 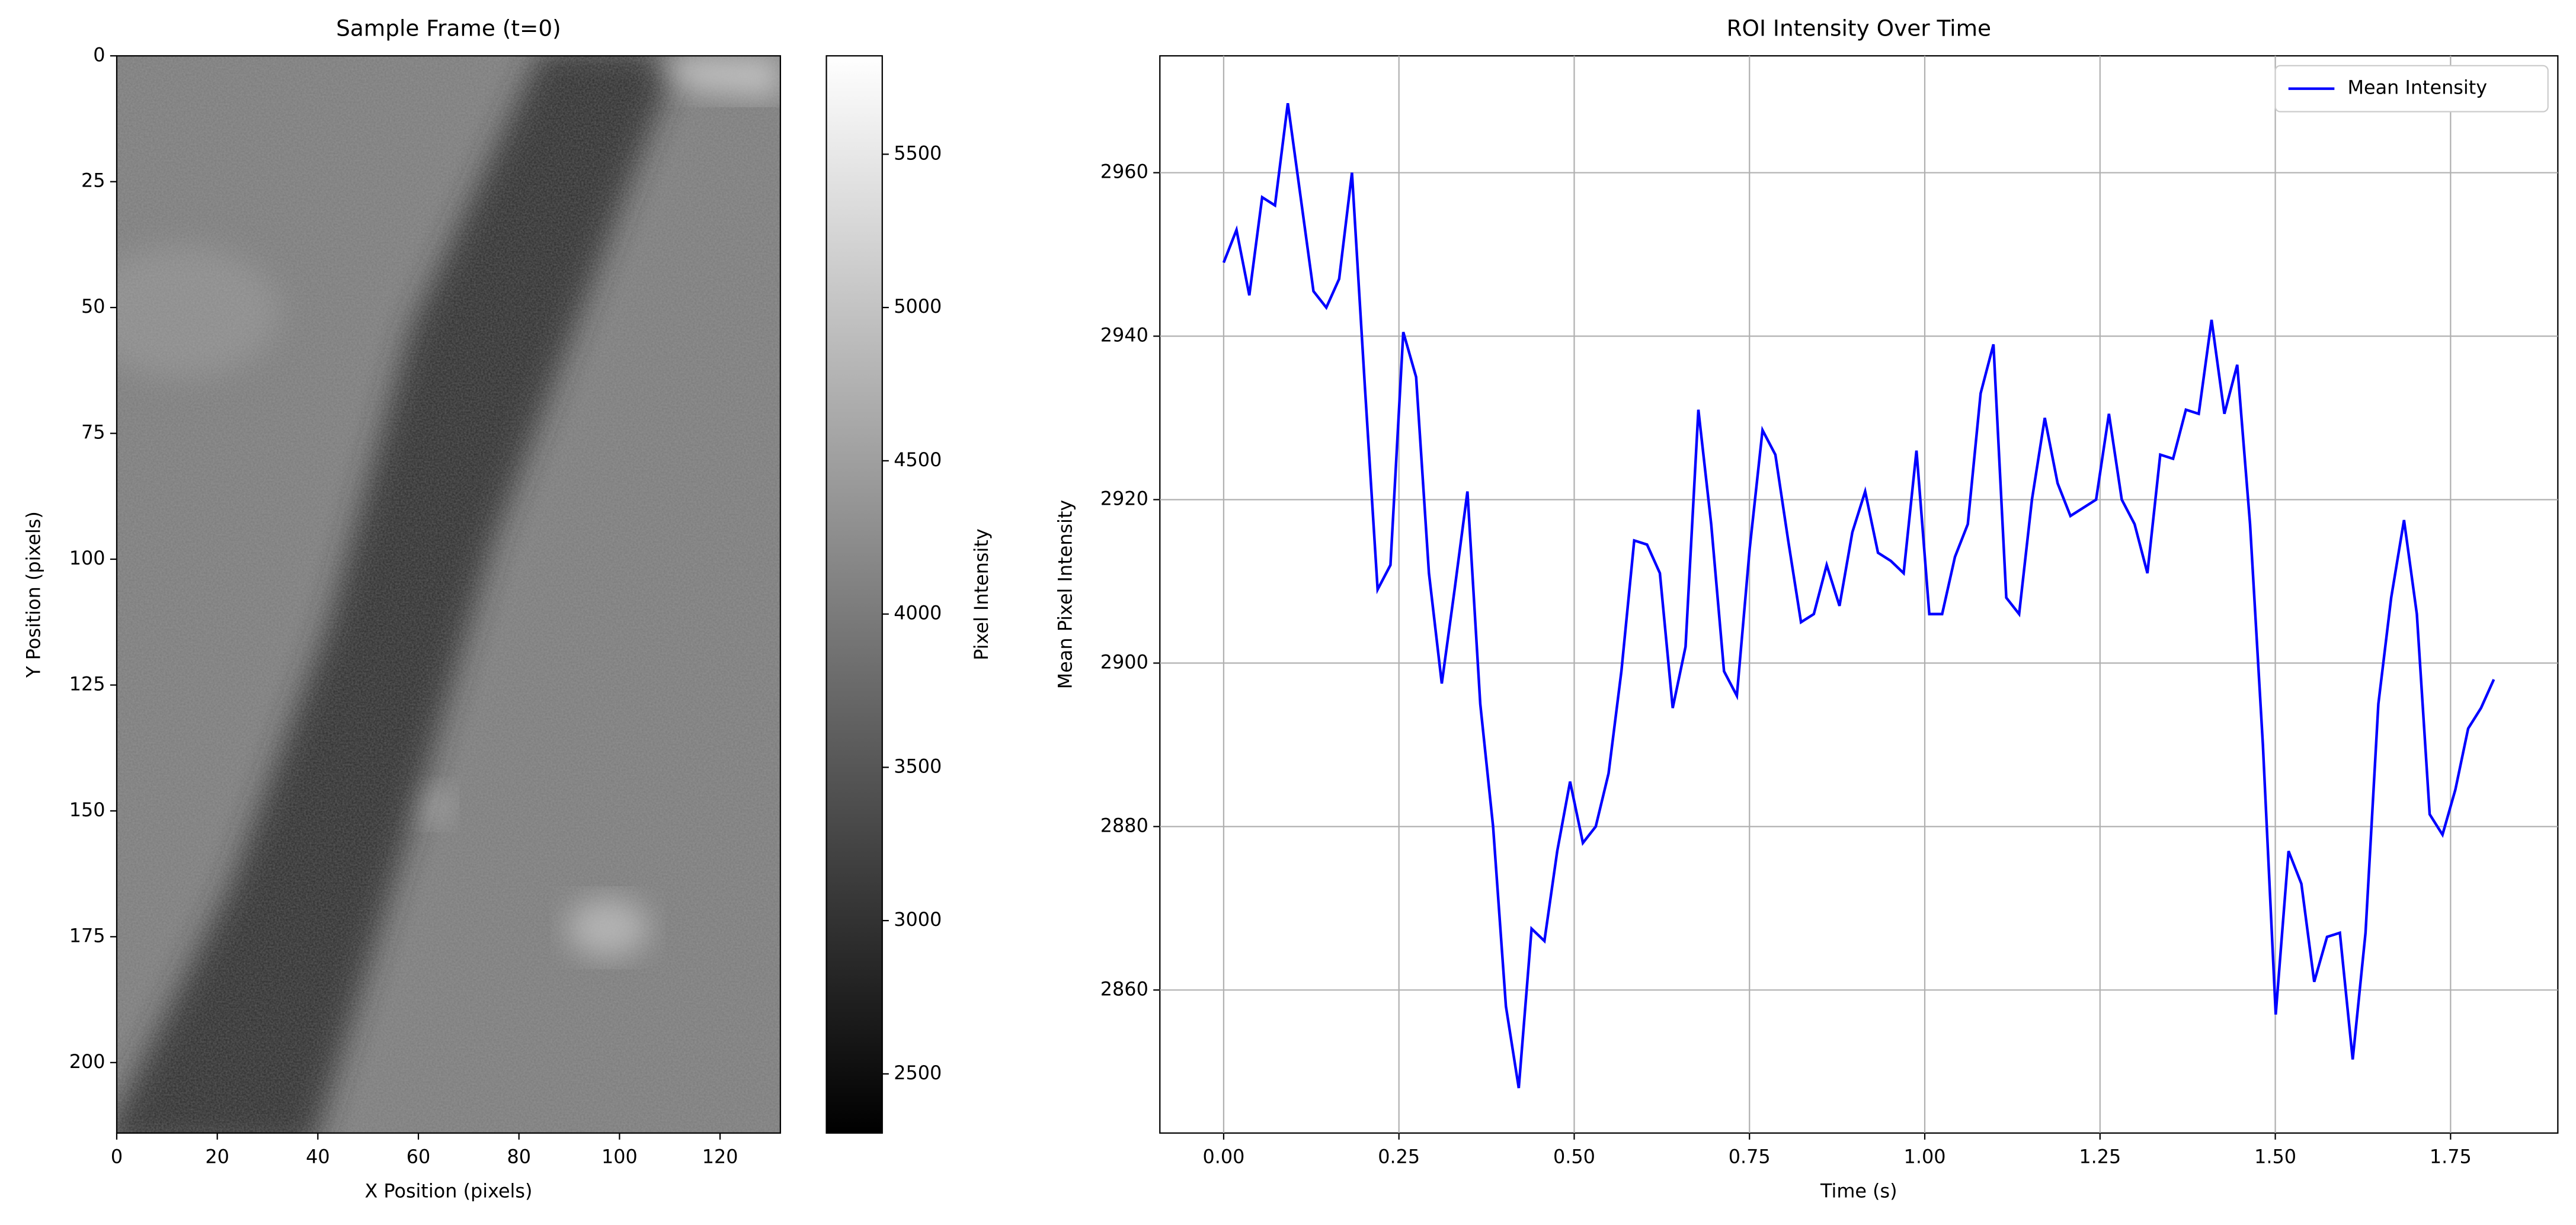 I want to click on x-tick-label: 100, so click(x=619, y=1156).